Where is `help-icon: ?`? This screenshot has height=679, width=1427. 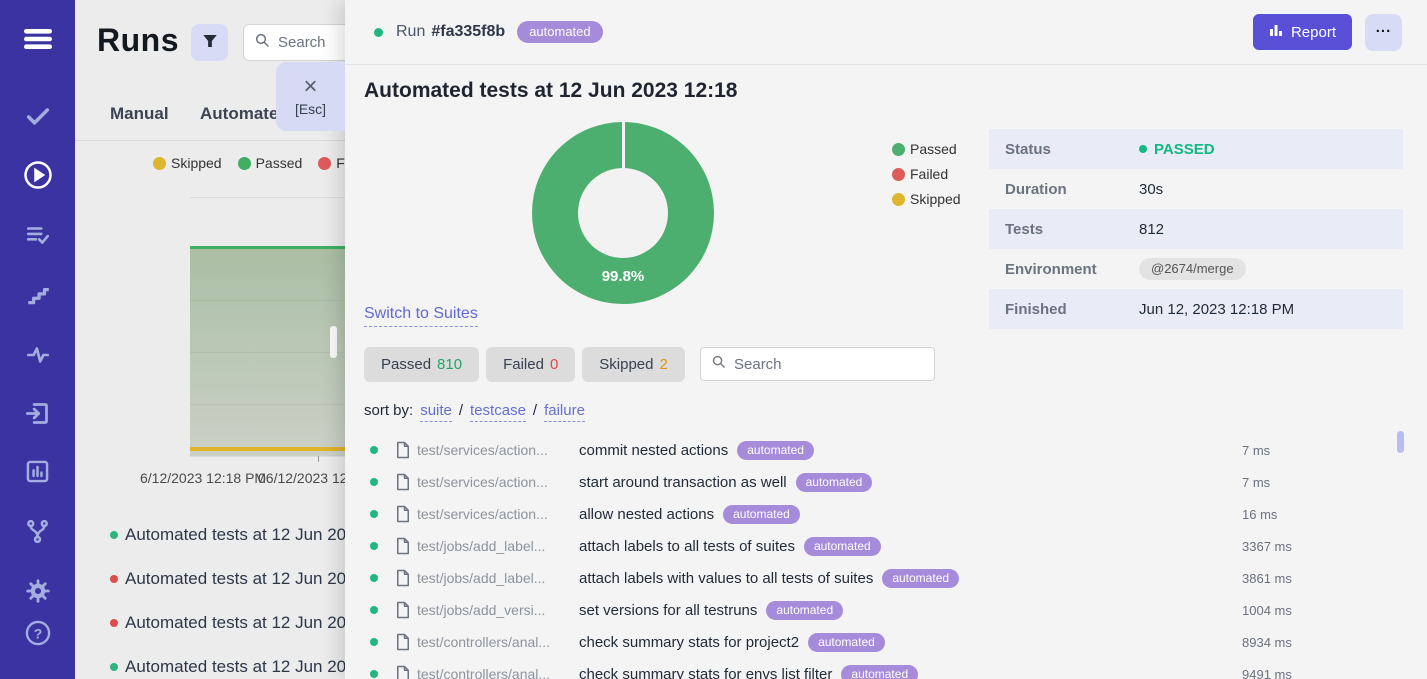
help-icon: ? is located at coordinates (38, 633).